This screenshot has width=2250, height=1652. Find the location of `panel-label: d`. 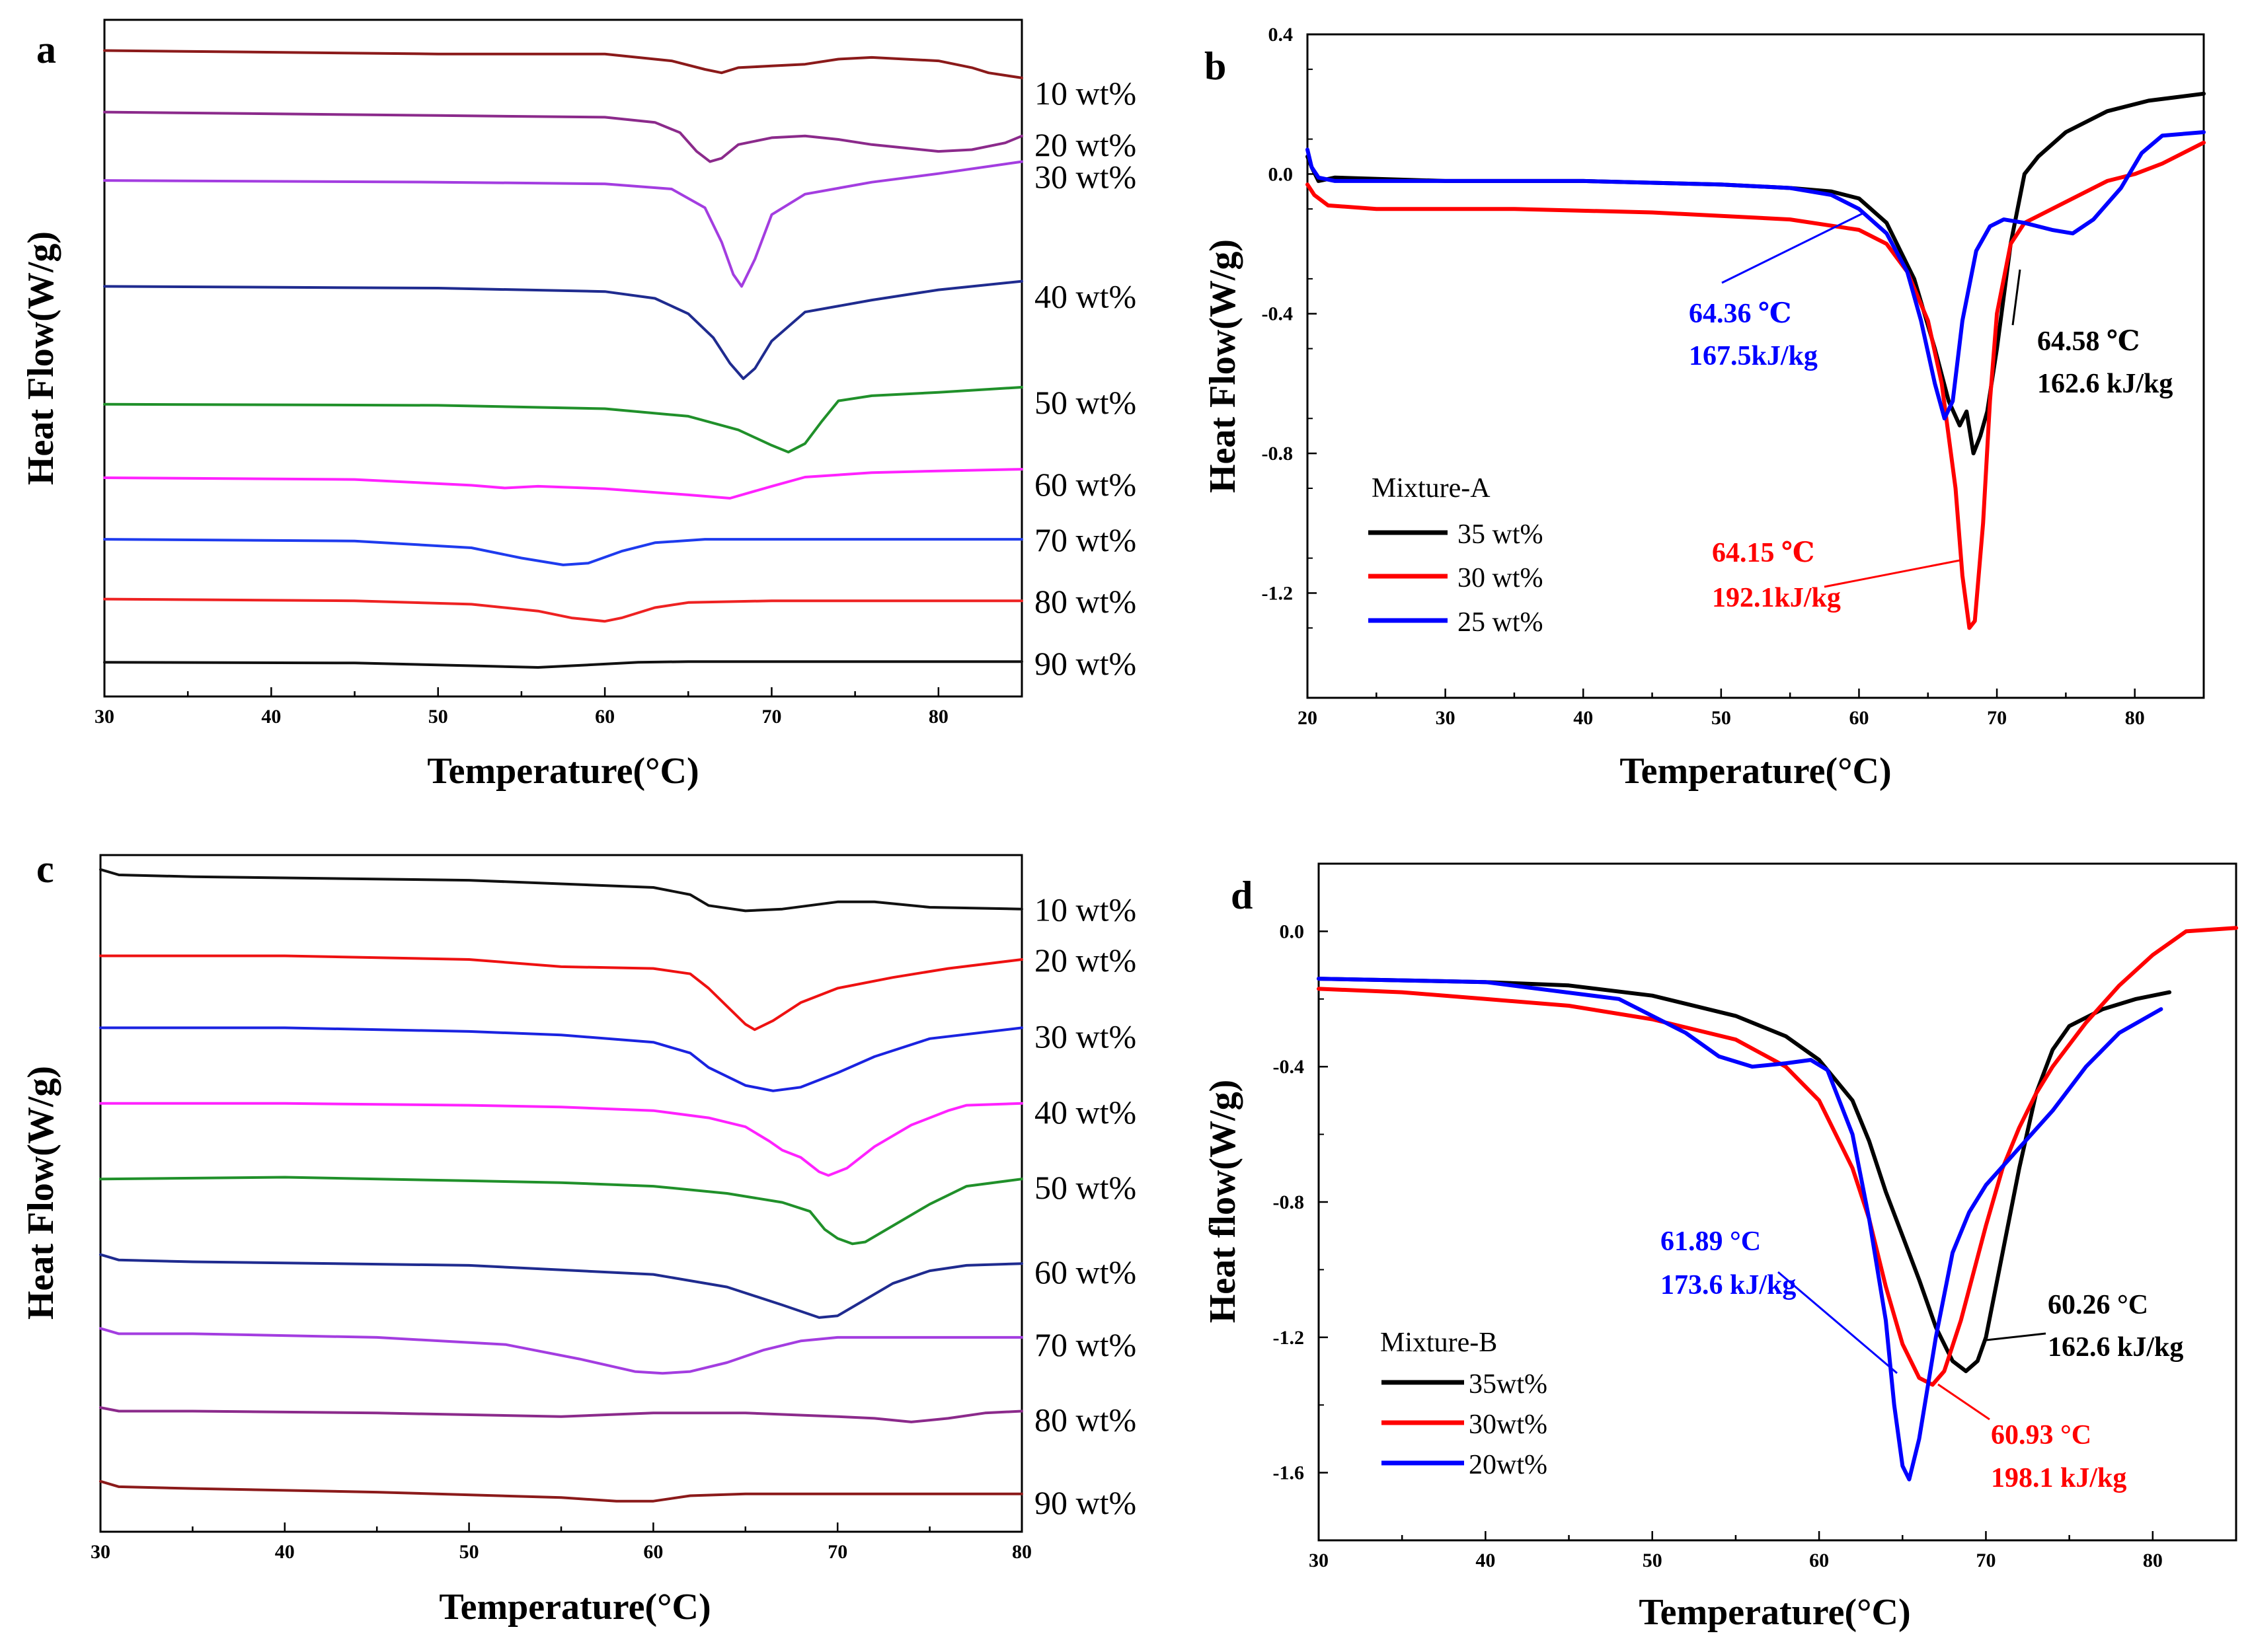

panel-label: d is located at coordinates (1242, 896).